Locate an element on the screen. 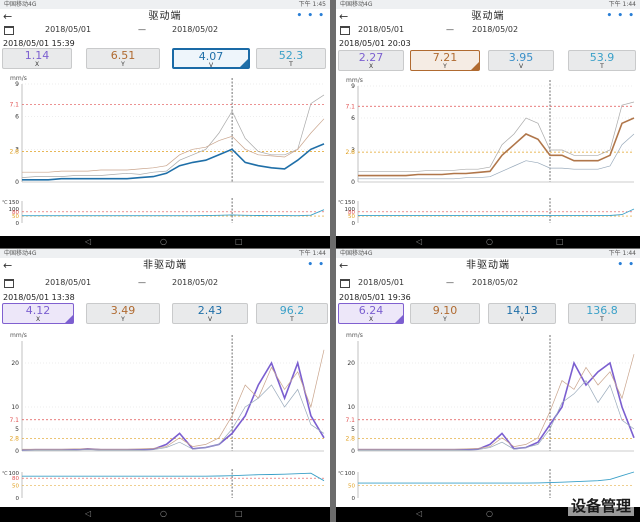 The height and width of the screenshot is (522, 640). value-number: 6.51 is located at coordinates (123, 55).